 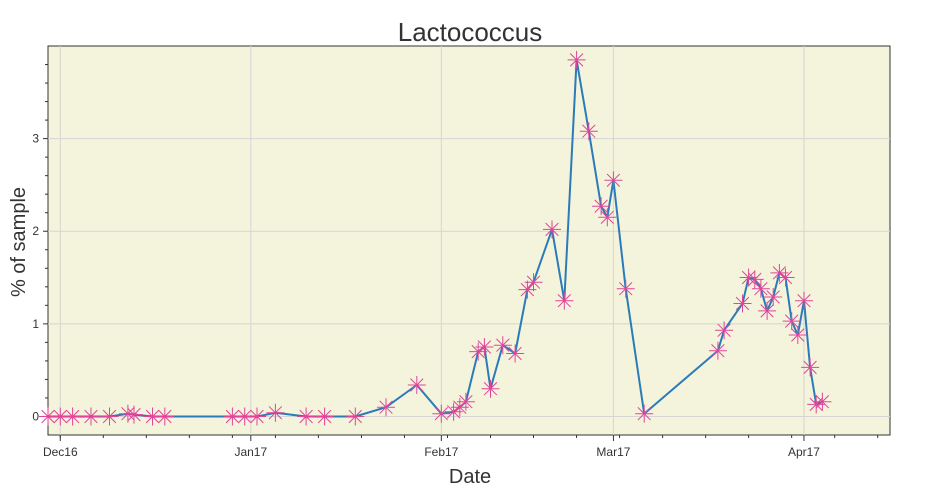 I want to click on x-tick-label: Dec16, so click(x=60, y=452).